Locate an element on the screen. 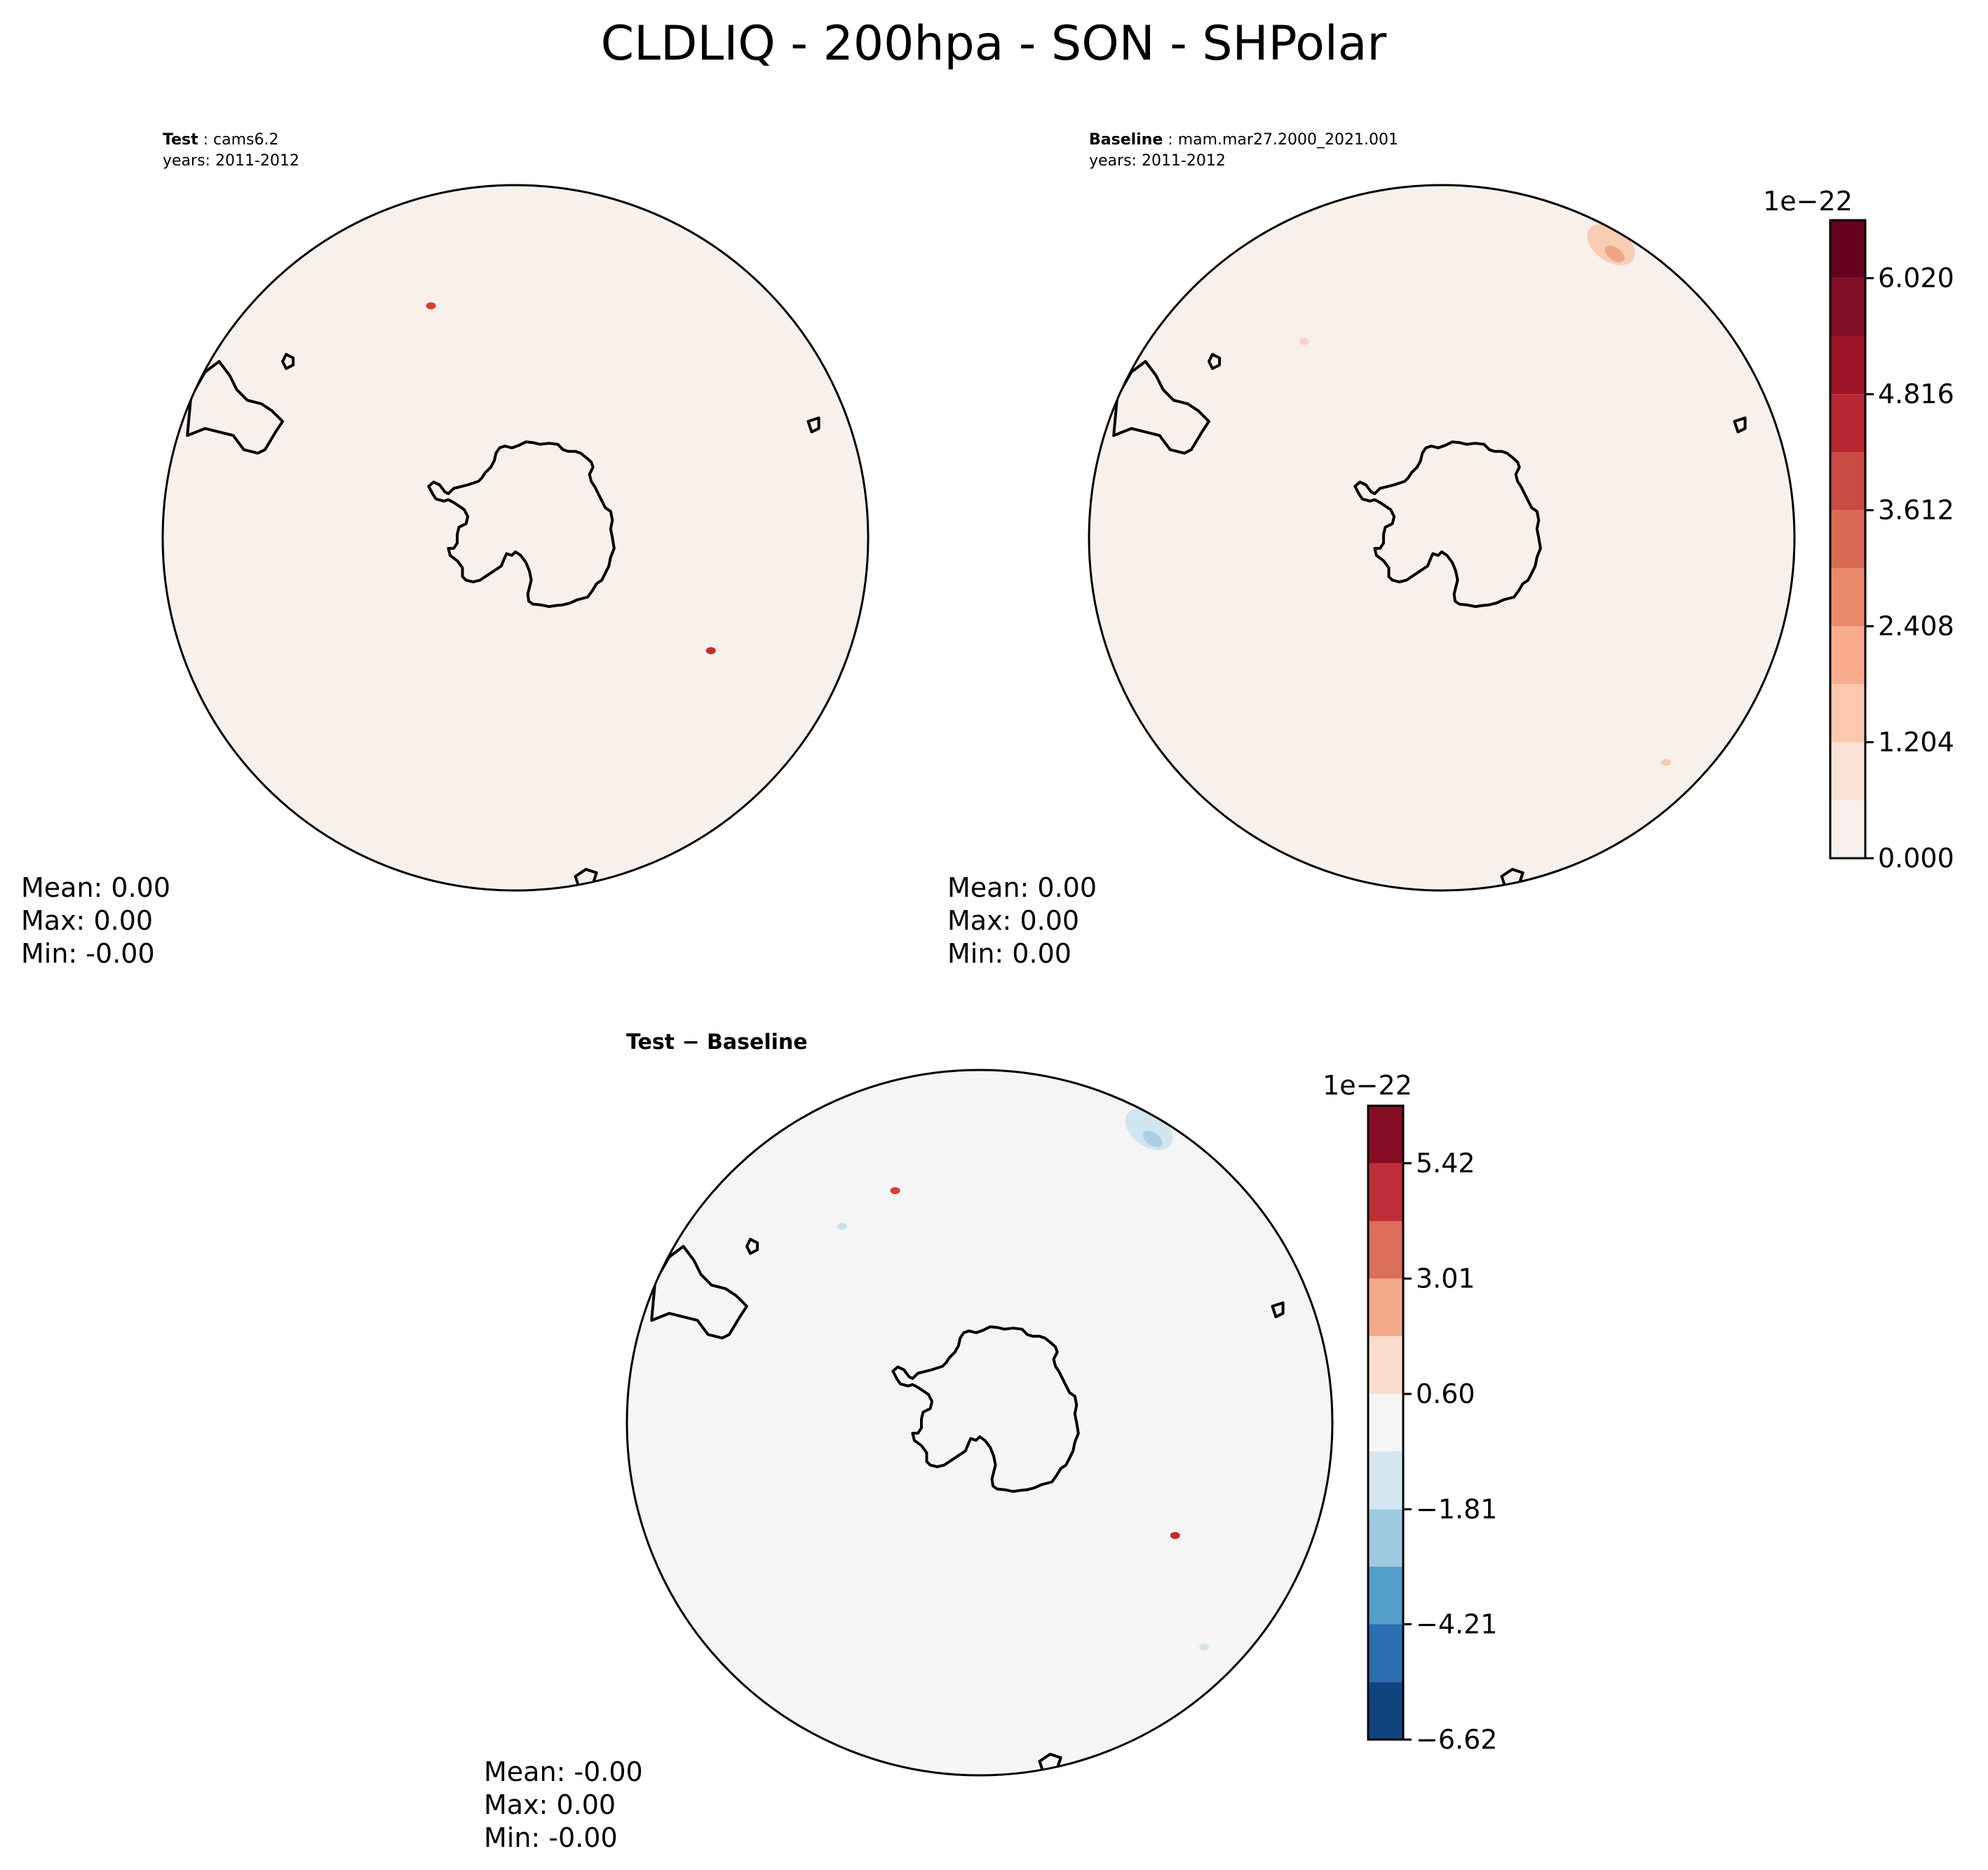 The width and height of the screenshot is (1988, 1870). colorbar-diff-exponent: 1e−22 is located at coordinates (1367, 1085).